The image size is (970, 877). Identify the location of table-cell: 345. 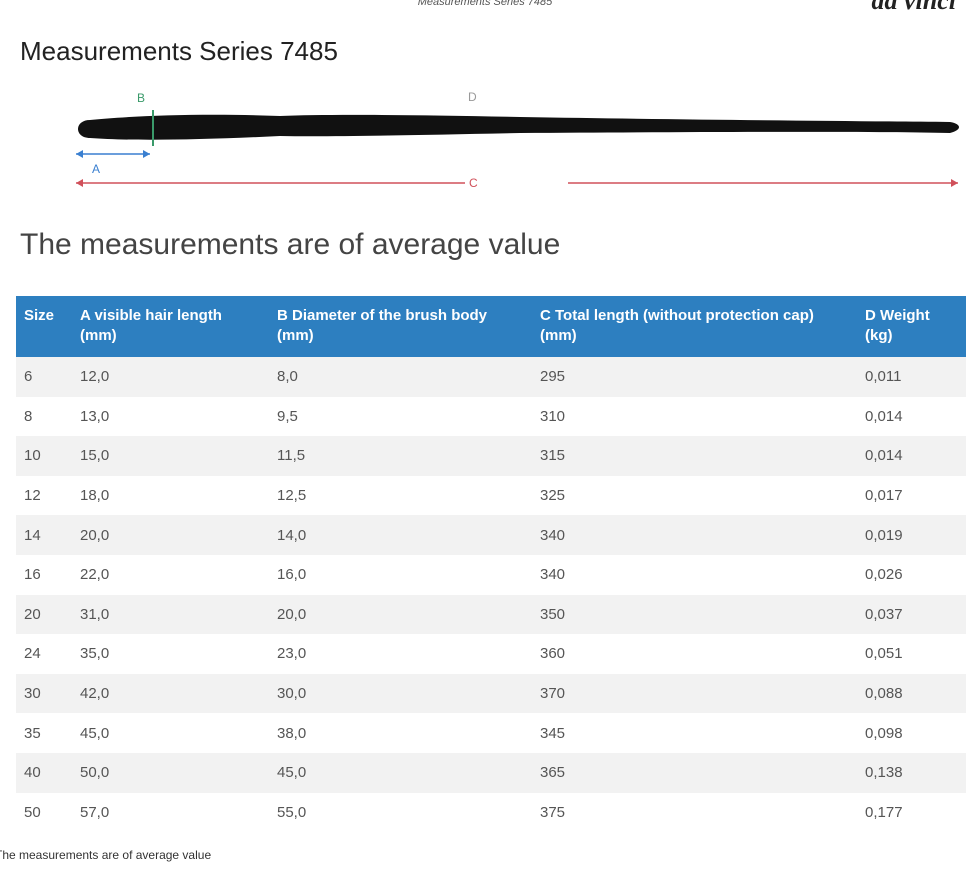
(553, 733).